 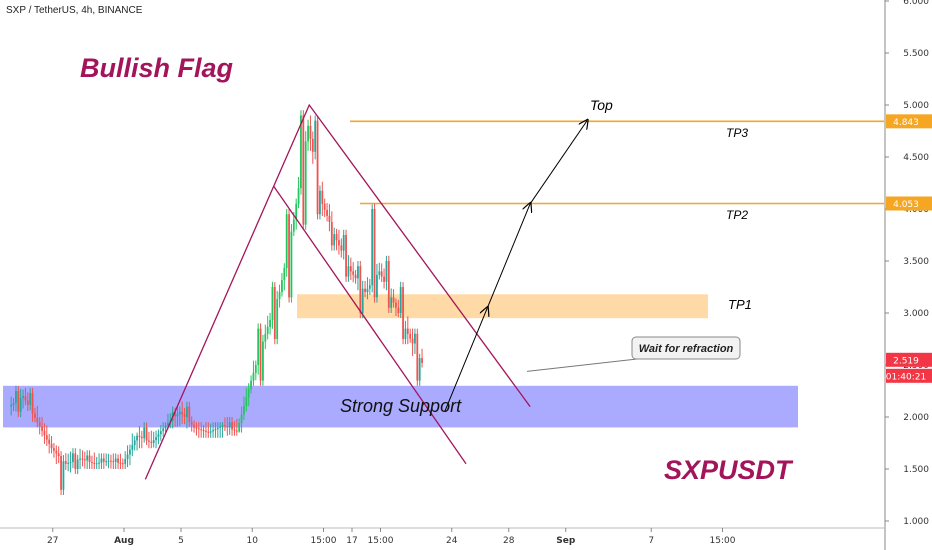 What do you see at coordinates (729, 470) in the screenshot?
I see `pair-label: SXPUSDT` at bounding box center [729, 470].